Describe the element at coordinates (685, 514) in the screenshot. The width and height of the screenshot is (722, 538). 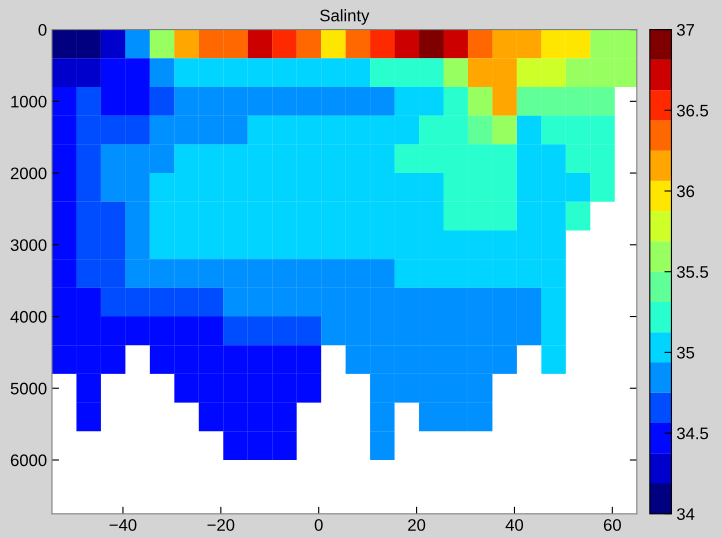
I see `color-bar-label: 34` at that location.